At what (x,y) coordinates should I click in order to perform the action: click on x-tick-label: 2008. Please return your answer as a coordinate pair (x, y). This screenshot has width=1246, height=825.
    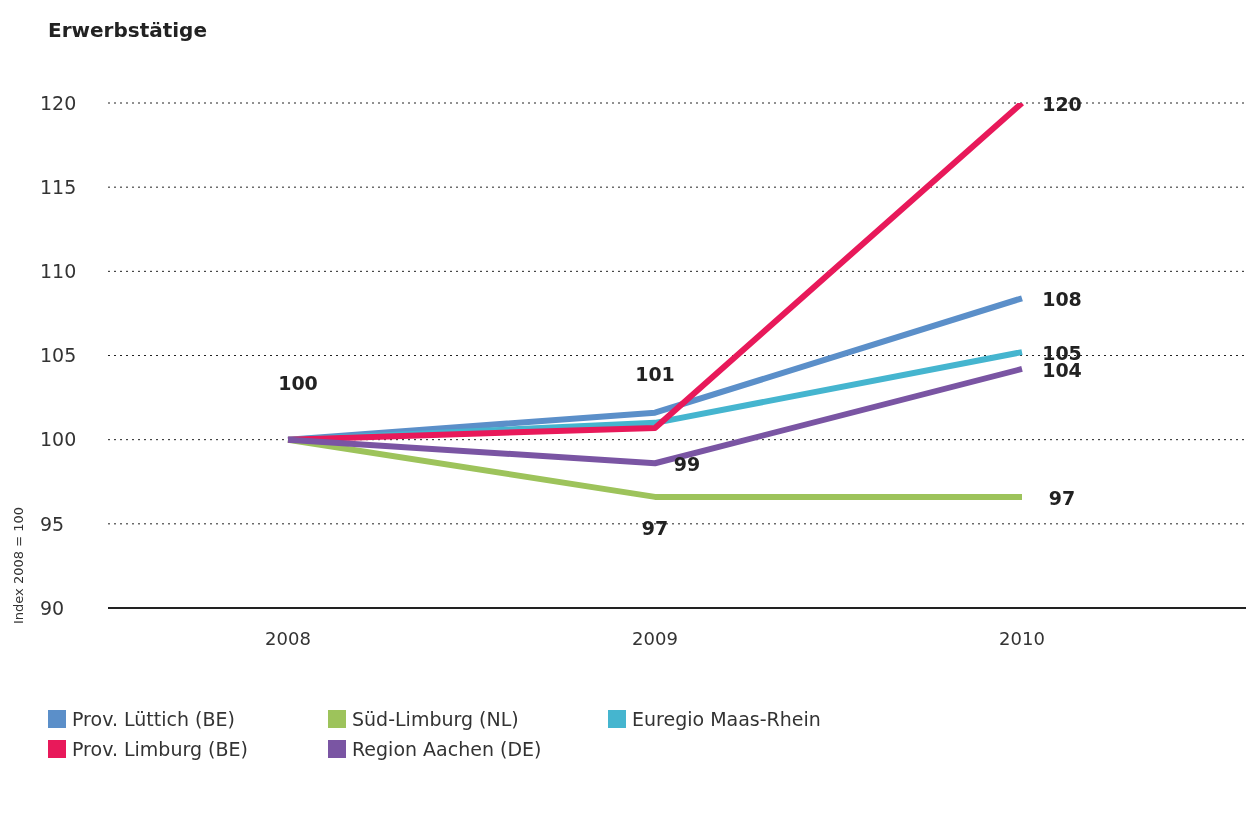
    Looking at the image, I should click on (288, 638).